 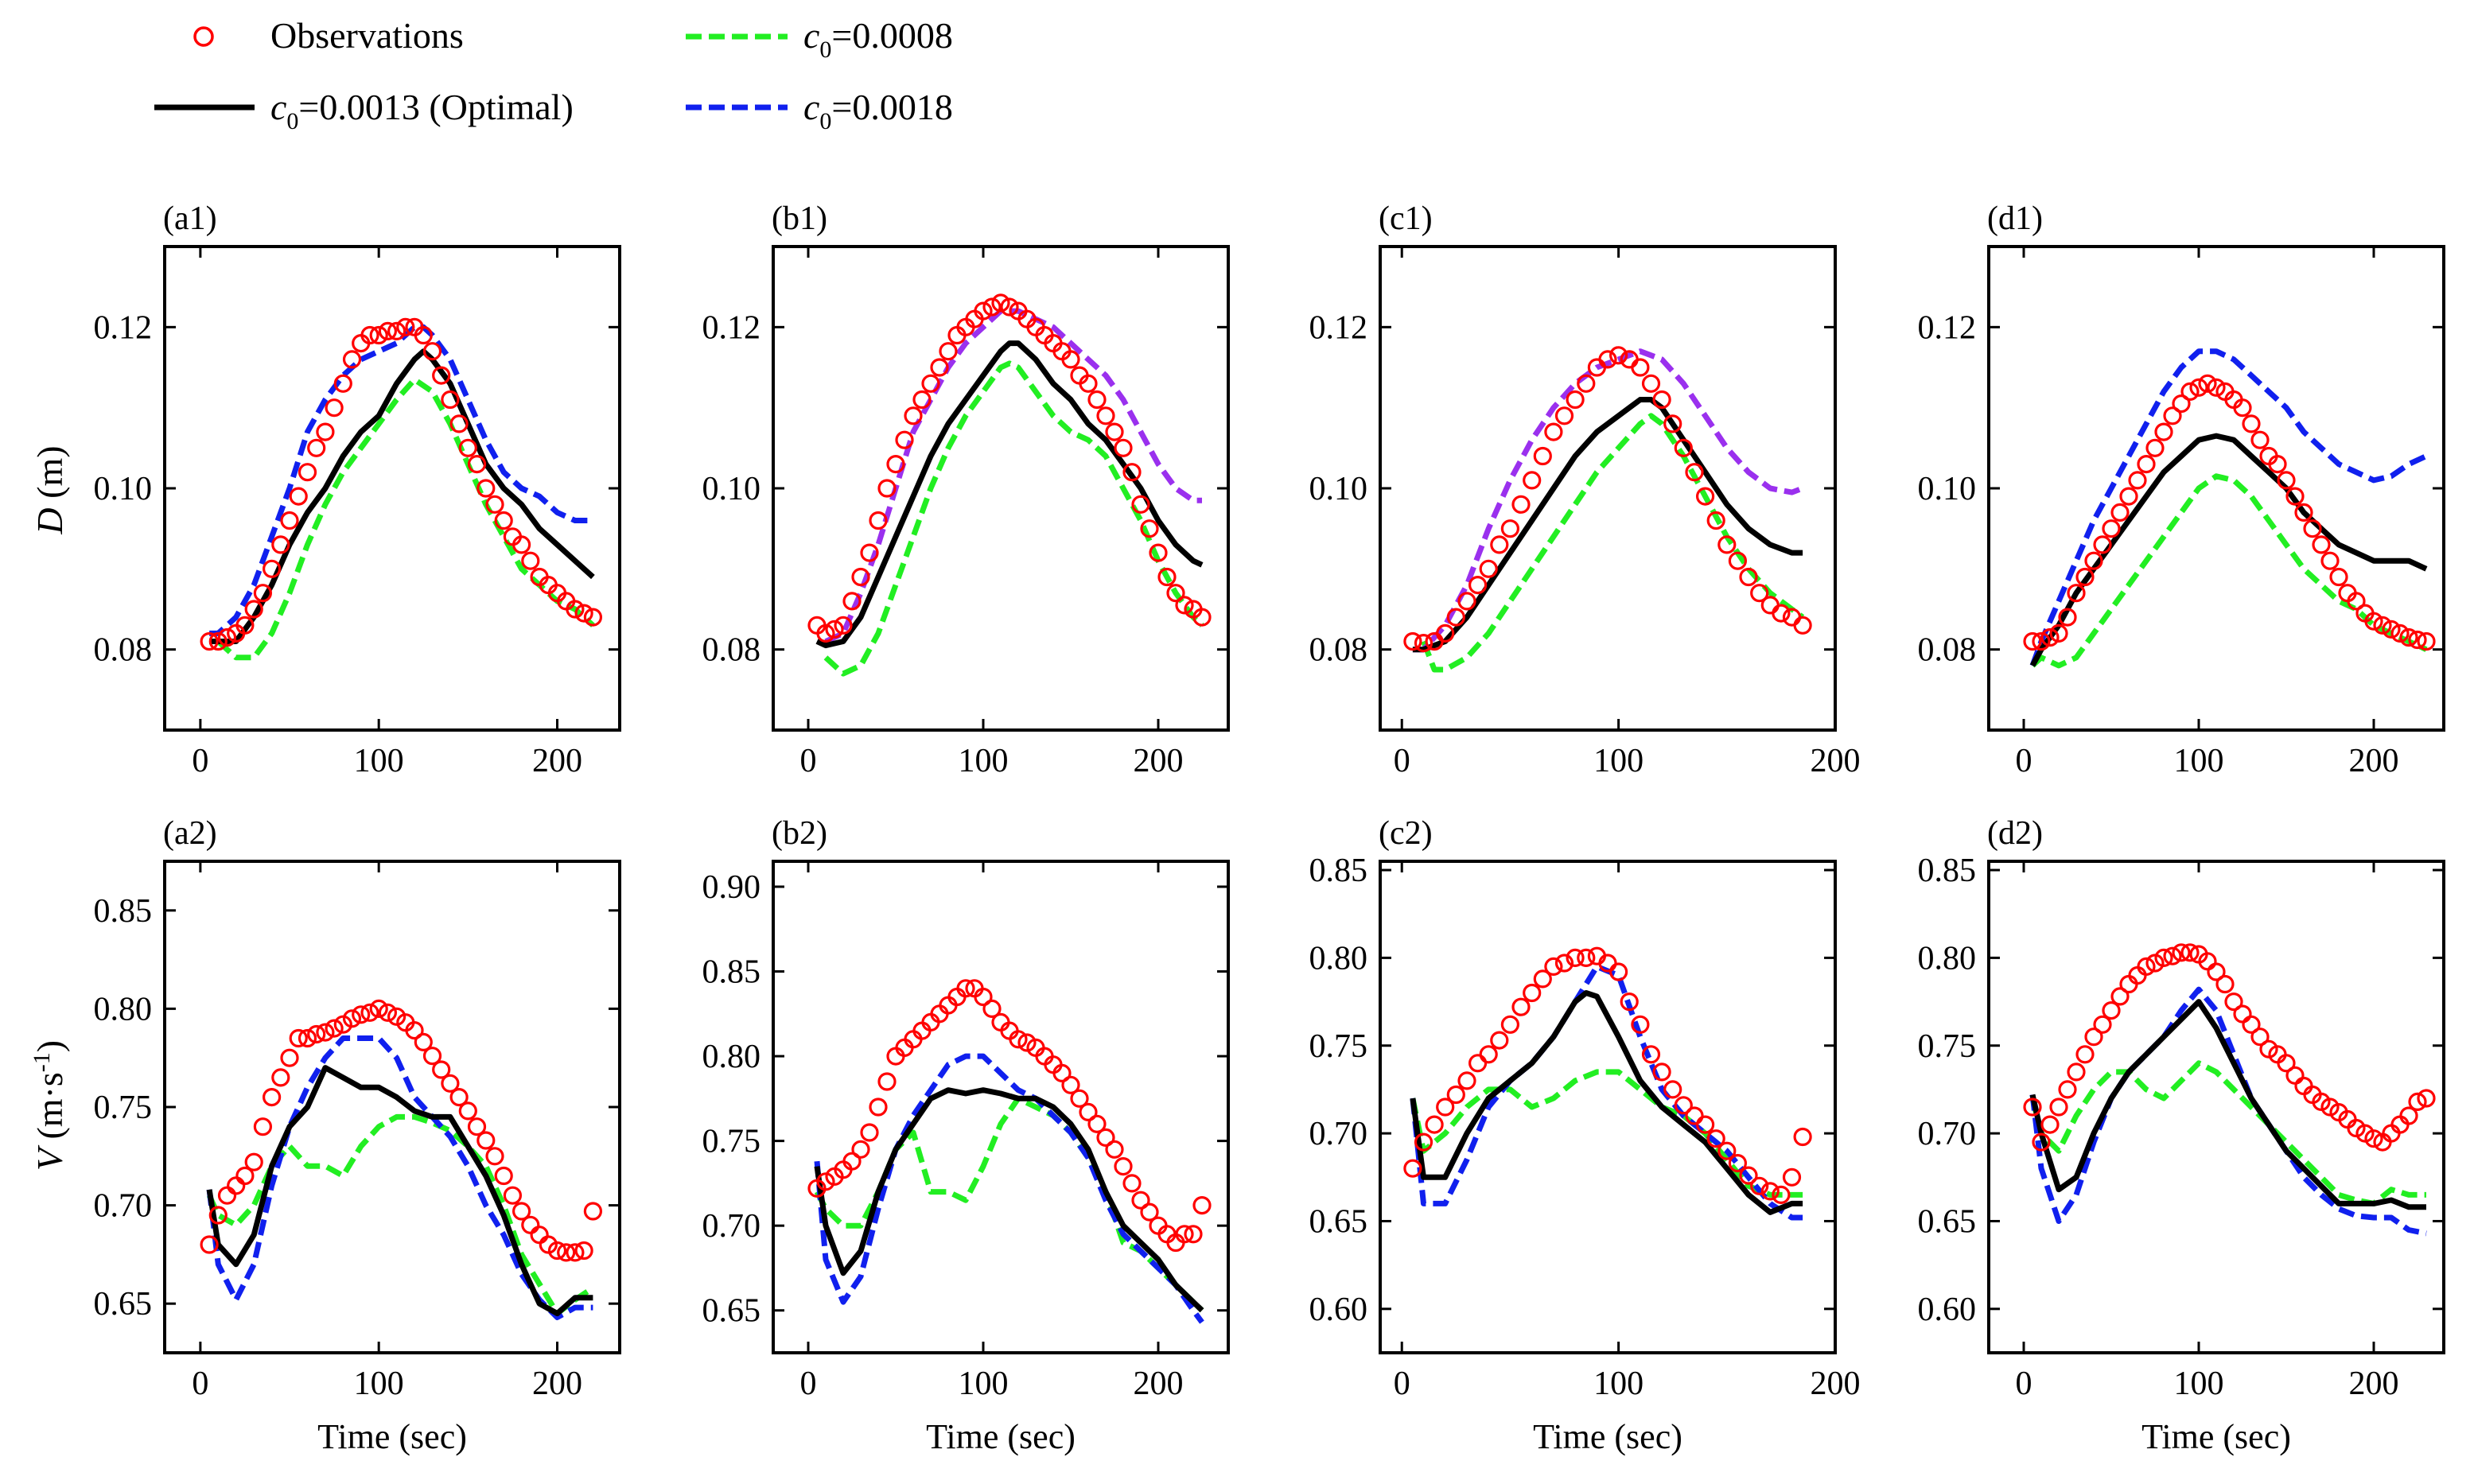 What do you see at coordinates (2374, 1384) in the screenshot?
I see `x-tick-label: 200` at bounding box center [2374, 1384].